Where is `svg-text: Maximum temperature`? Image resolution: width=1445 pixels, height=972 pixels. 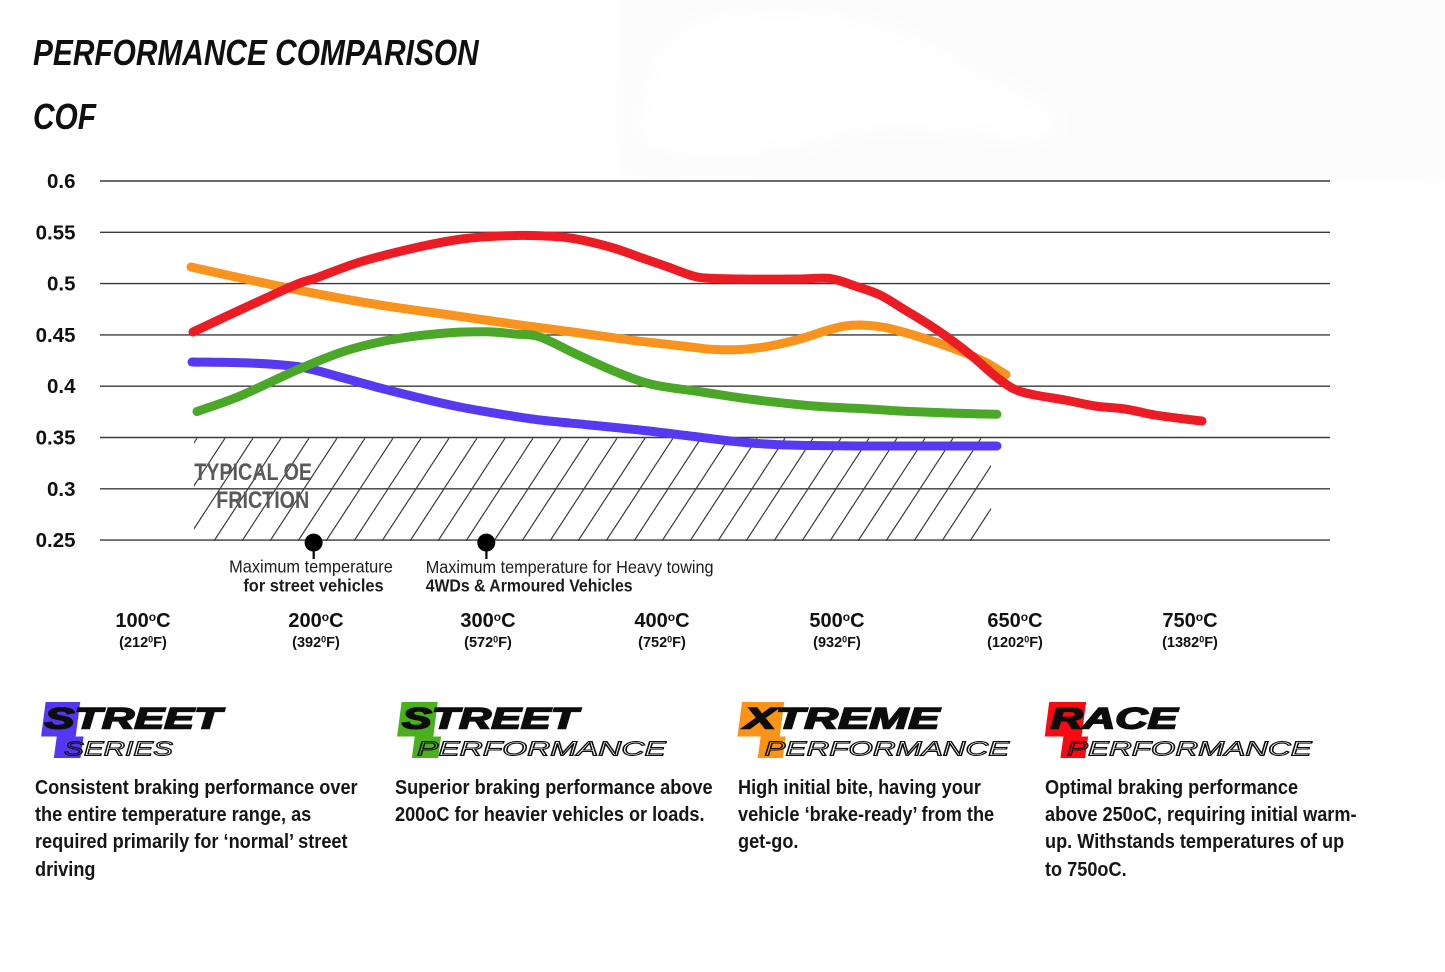 svg-text: Maximum temperature is located at coordinates (311, 567).